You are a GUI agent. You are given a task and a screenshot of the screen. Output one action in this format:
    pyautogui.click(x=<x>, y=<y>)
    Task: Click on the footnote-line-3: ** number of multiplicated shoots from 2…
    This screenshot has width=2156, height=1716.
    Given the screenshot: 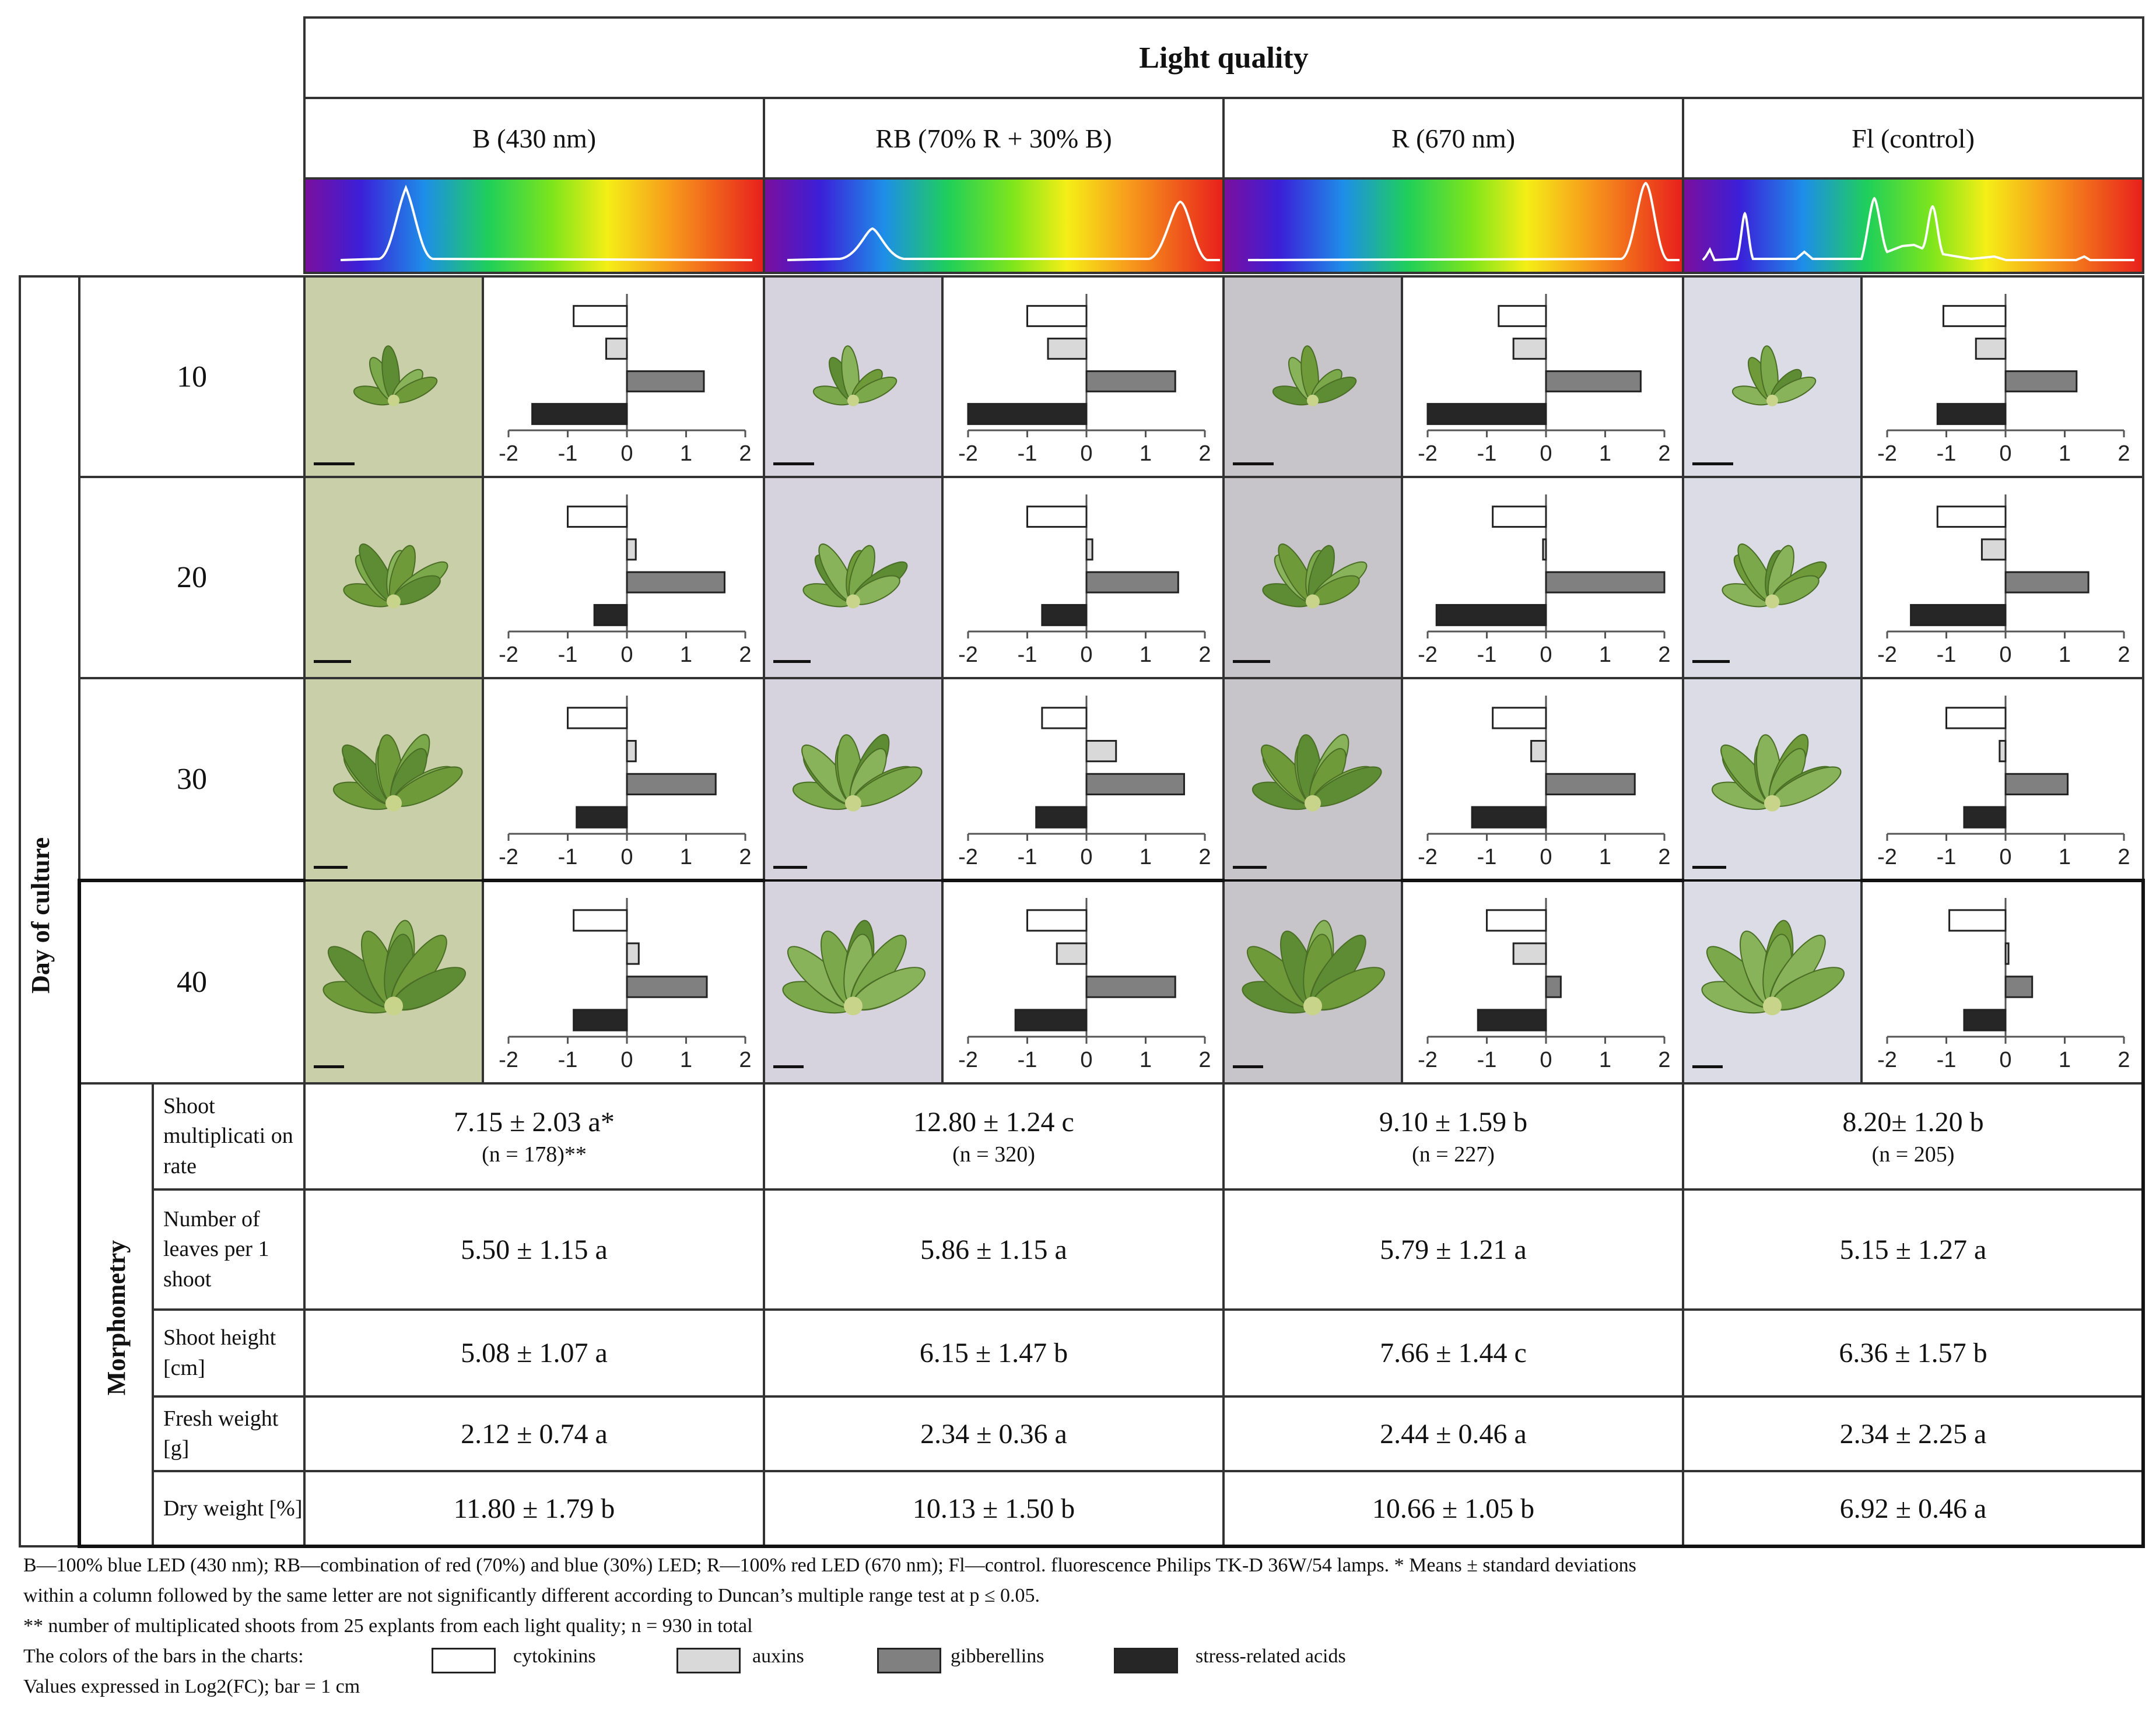 What is the action you would take?
    pyautogui.click(x=388, y=1626)
    